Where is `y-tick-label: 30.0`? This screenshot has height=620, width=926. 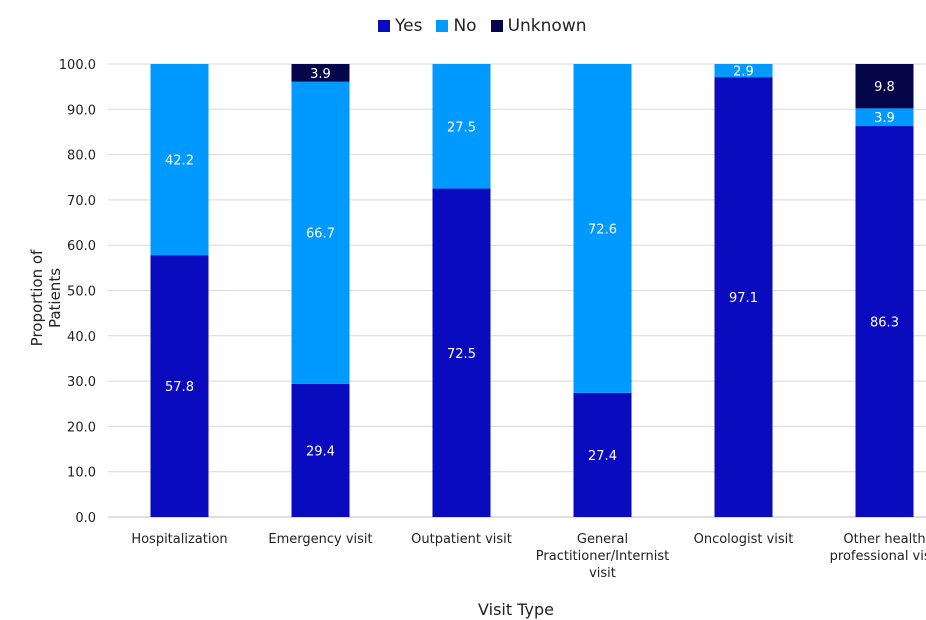 y-tick-label: 30.0 is located at coordinates (81, 382).